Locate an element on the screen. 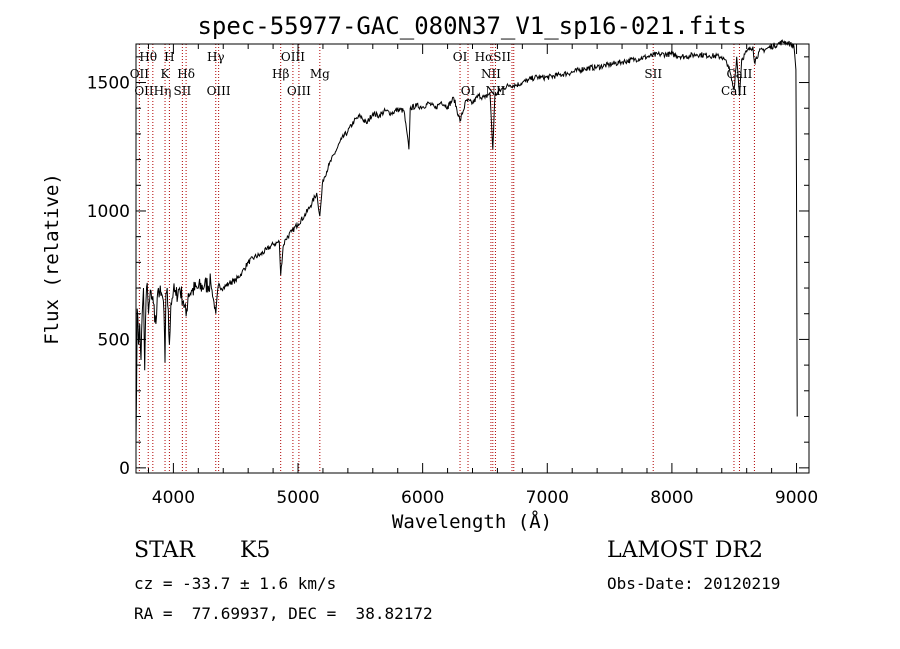  y-tick-label: 0 is located at coordinates (124, 469).